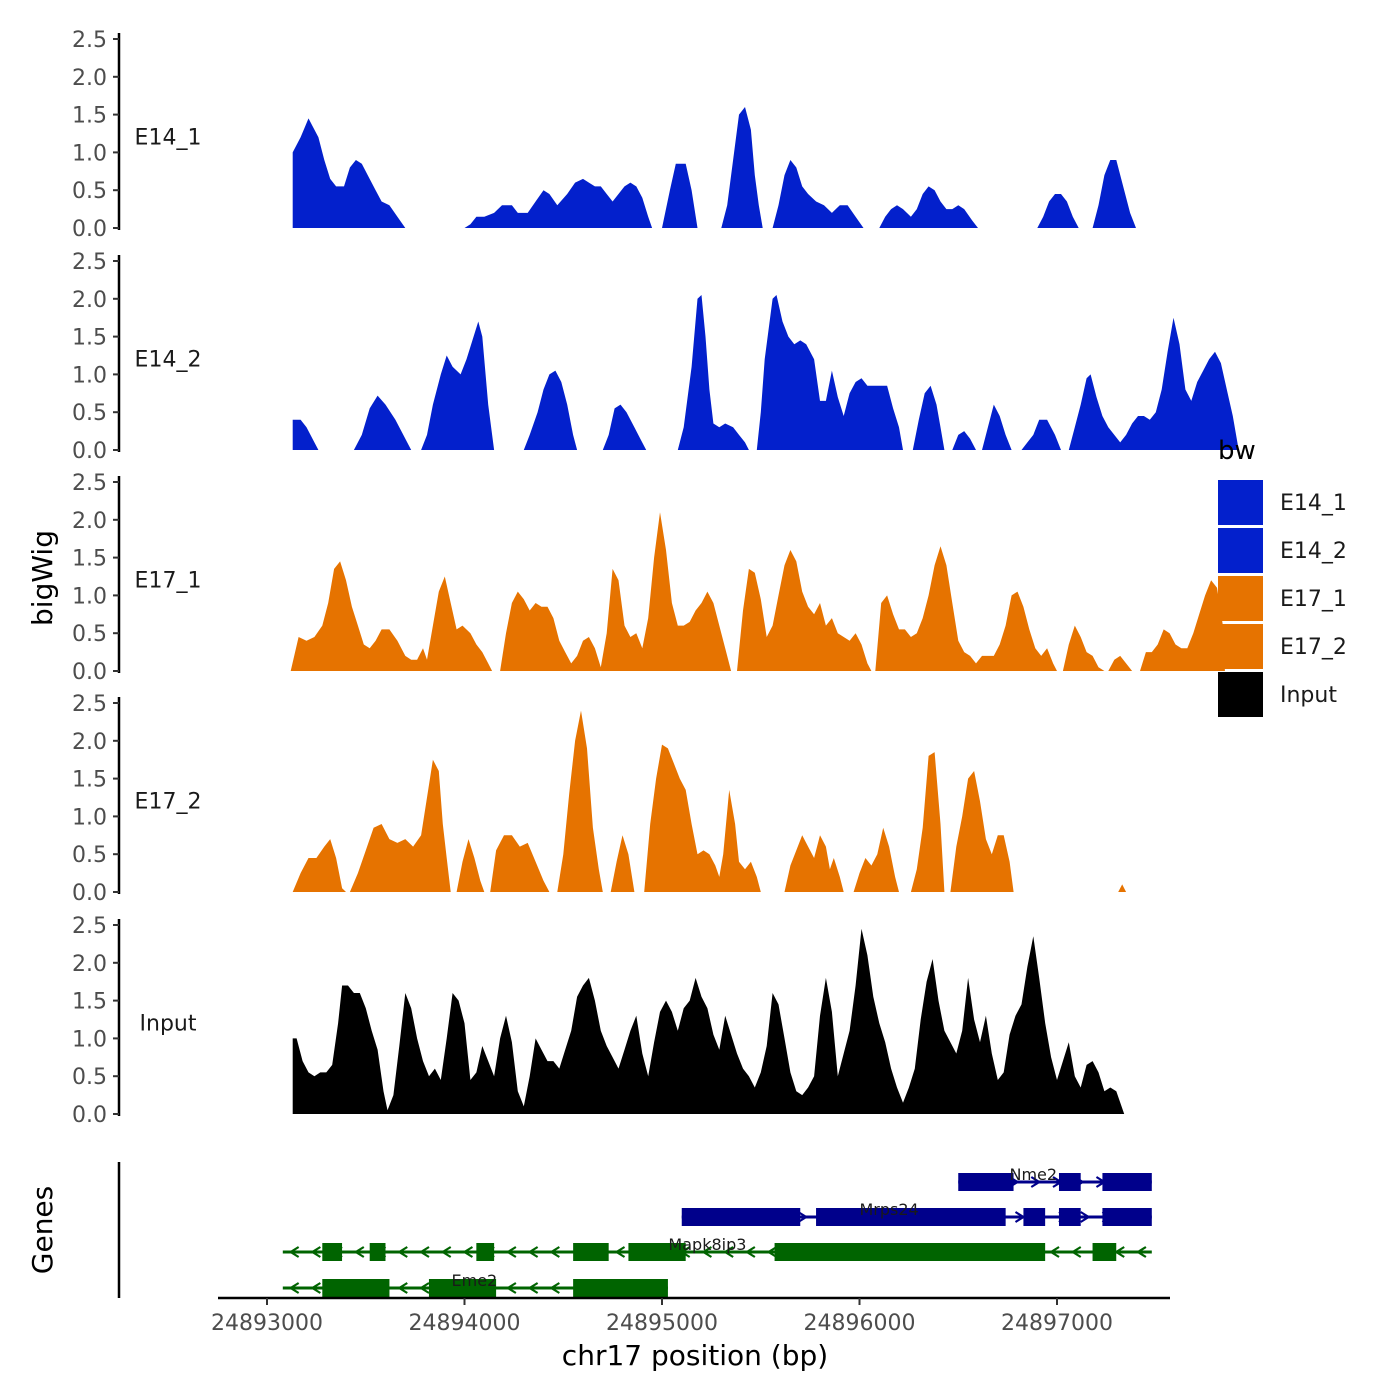 Image resolution: width=1400 pixels, height=1400 pixels. What do you see at coordinates (168, 1023) in the screenshot?
I see `track-label: Input` at bounding box center [168, 1023].